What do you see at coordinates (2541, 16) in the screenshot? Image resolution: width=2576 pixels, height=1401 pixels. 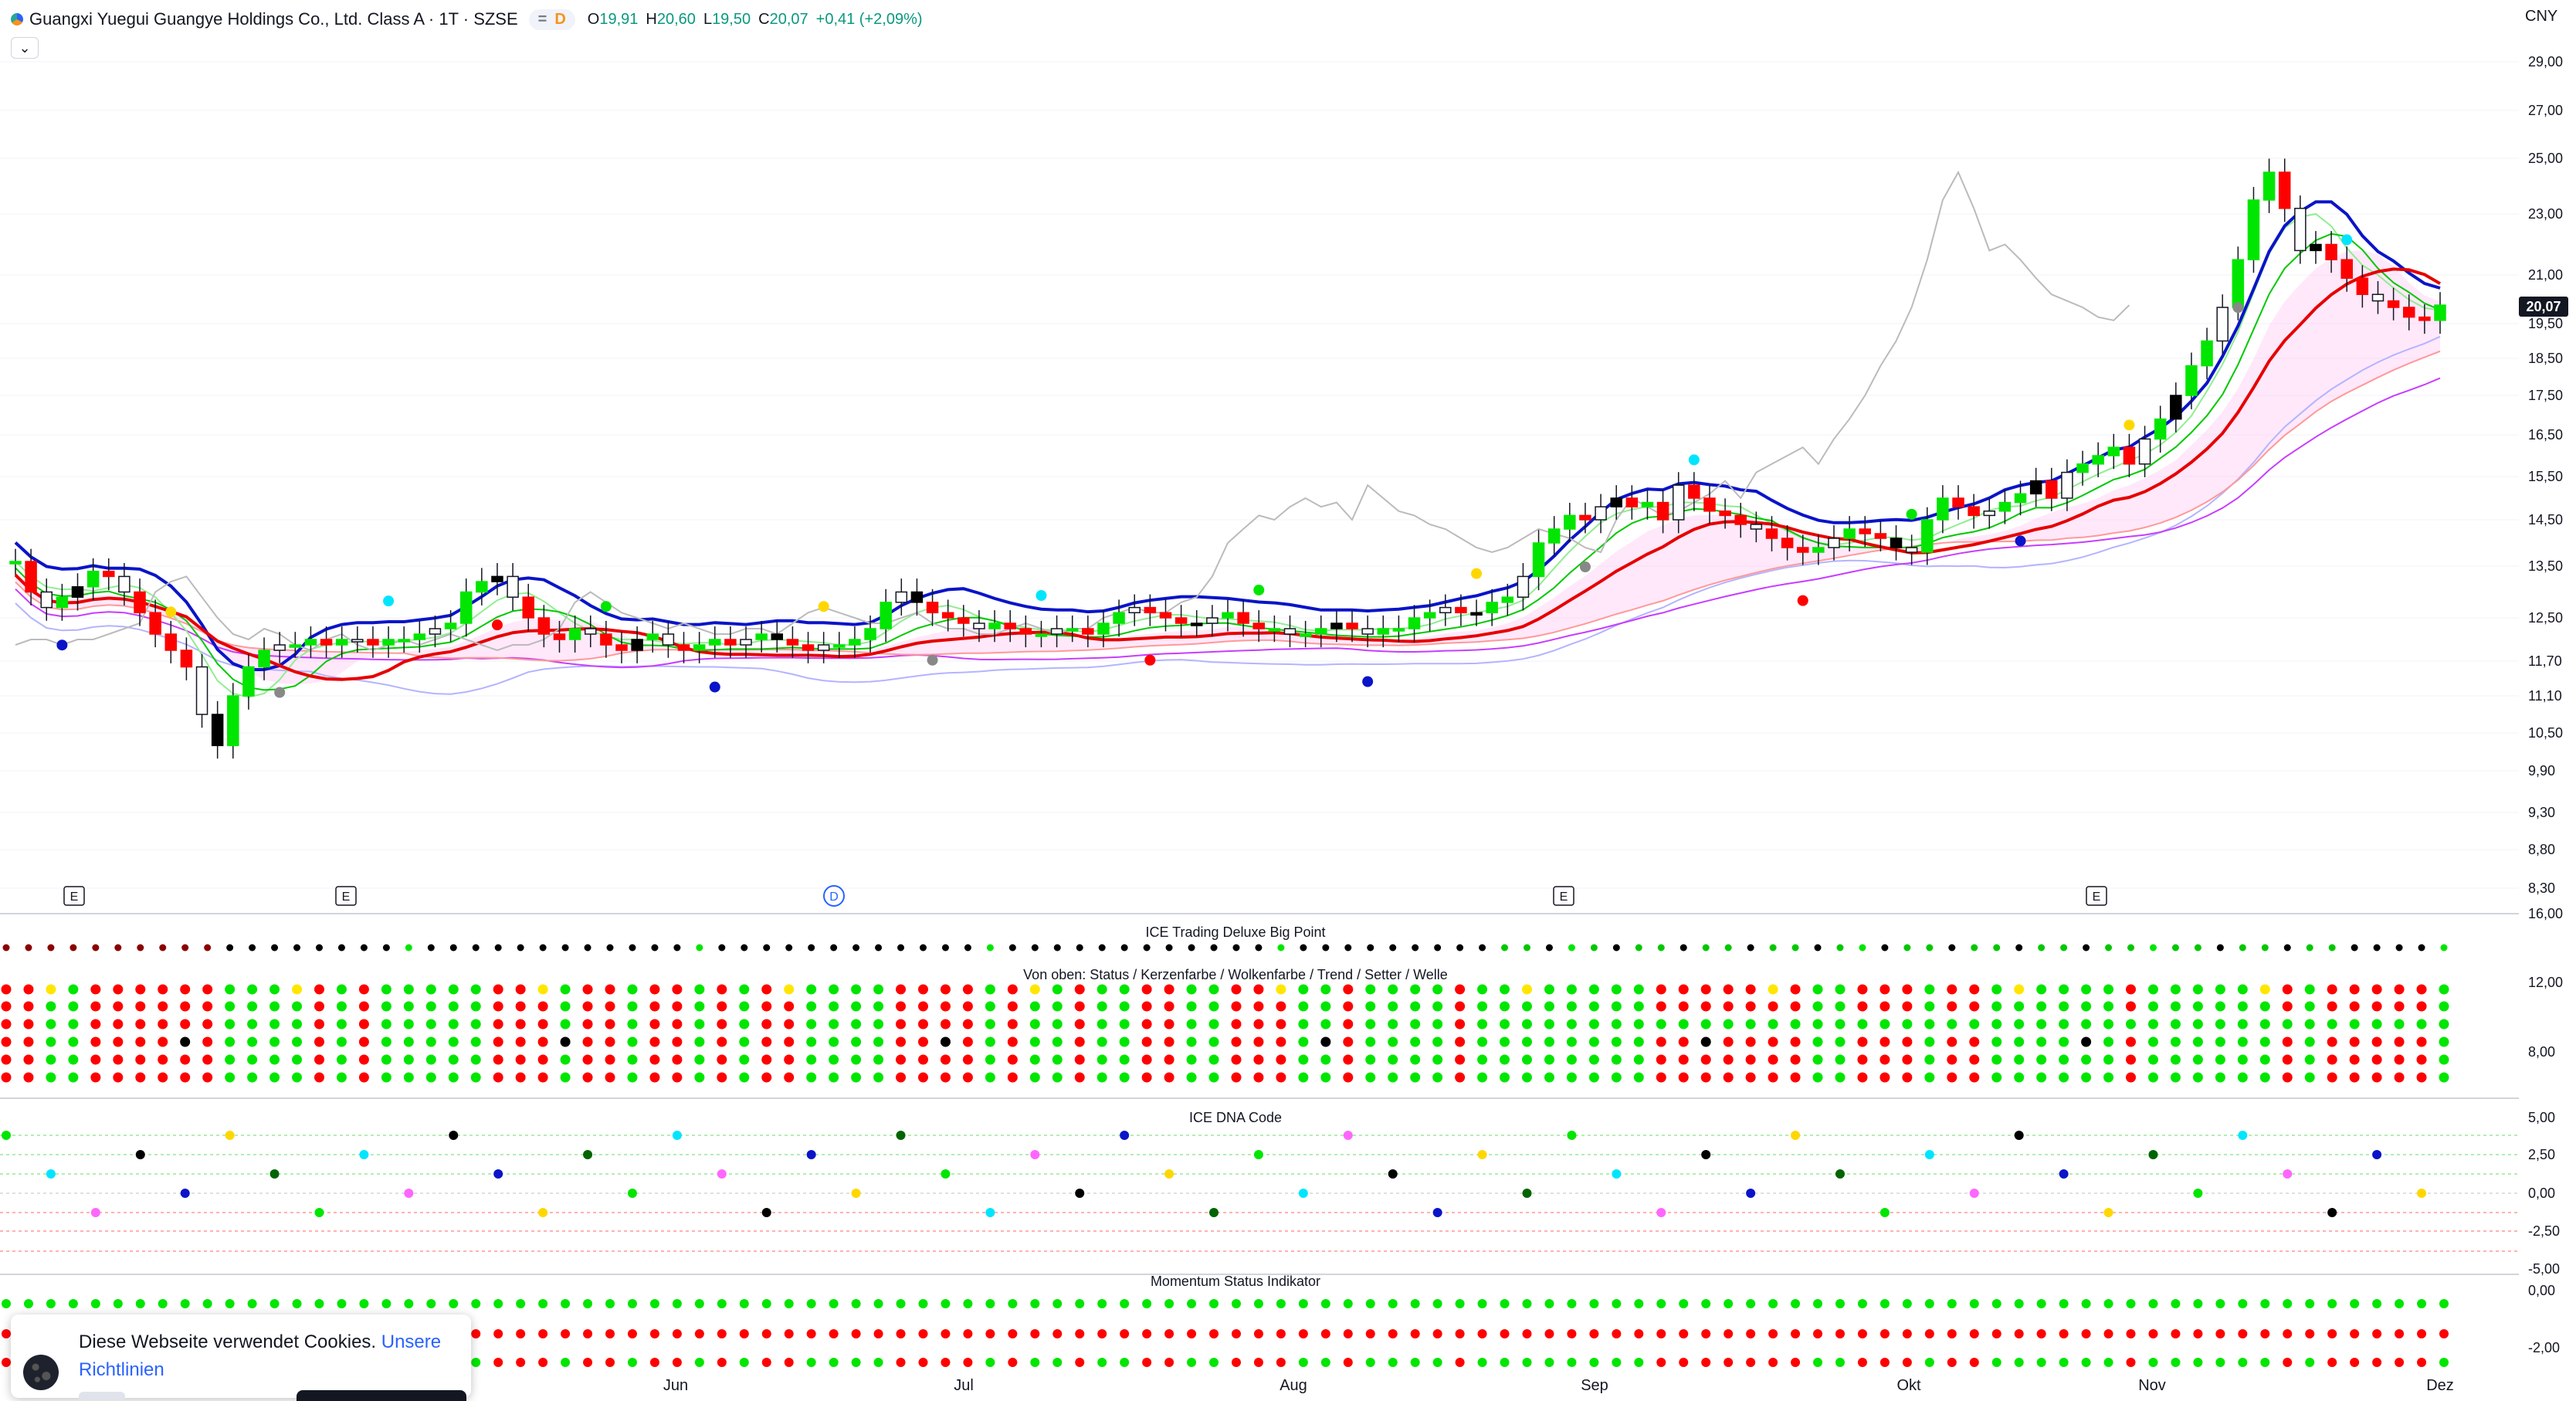 I see `currency-selector: CNY` at bounding box center [2541, 16].